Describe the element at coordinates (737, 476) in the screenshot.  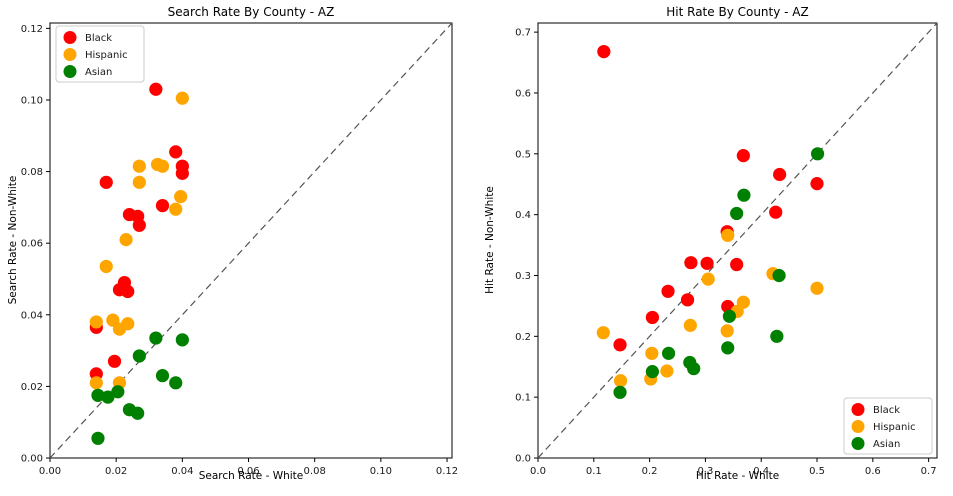
I see `hit-rate-x-axis-label: Hit Rate - White` at that location.